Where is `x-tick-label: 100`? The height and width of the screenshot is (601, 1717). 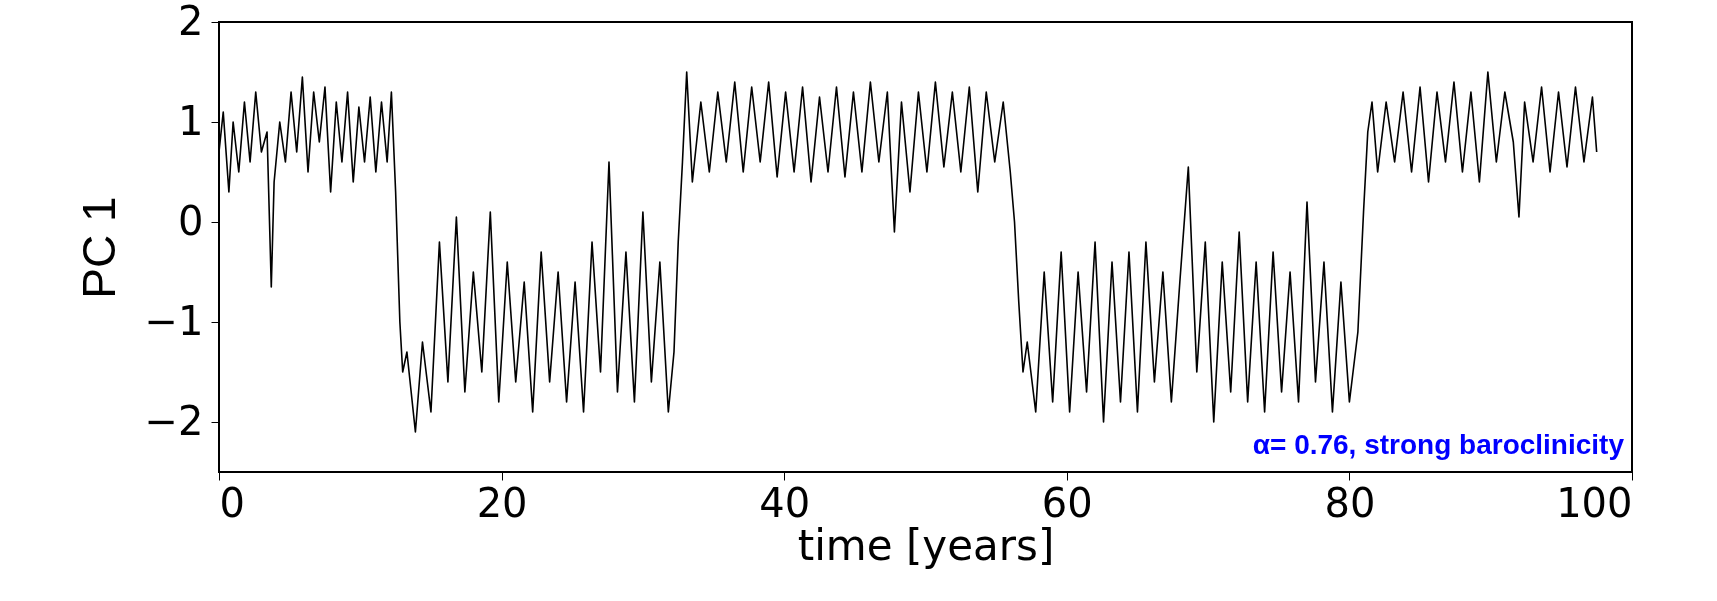 x-tick-label: 100 is located at coordinates (1594, 502).